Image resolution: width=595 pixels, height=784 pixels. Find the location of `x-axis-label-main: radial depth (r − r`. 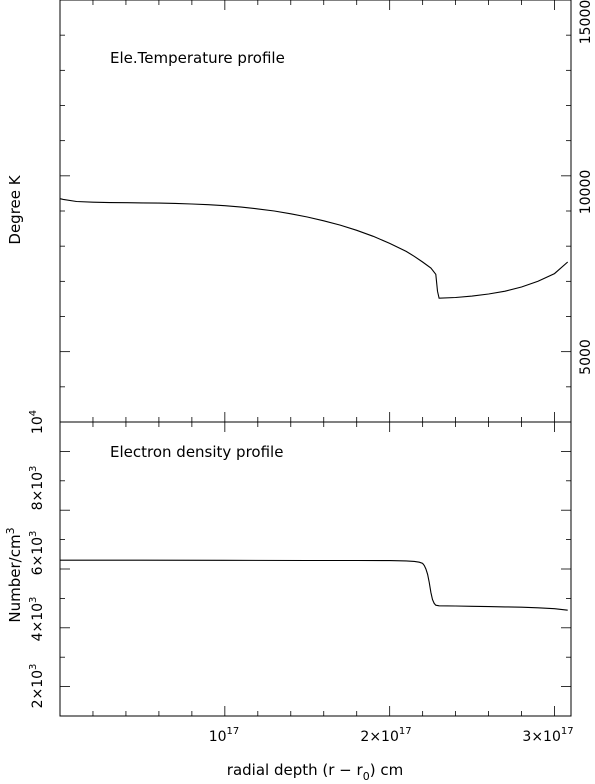

x-axis-label-main: radial depth (r − r is located at coordinates (295, 770).